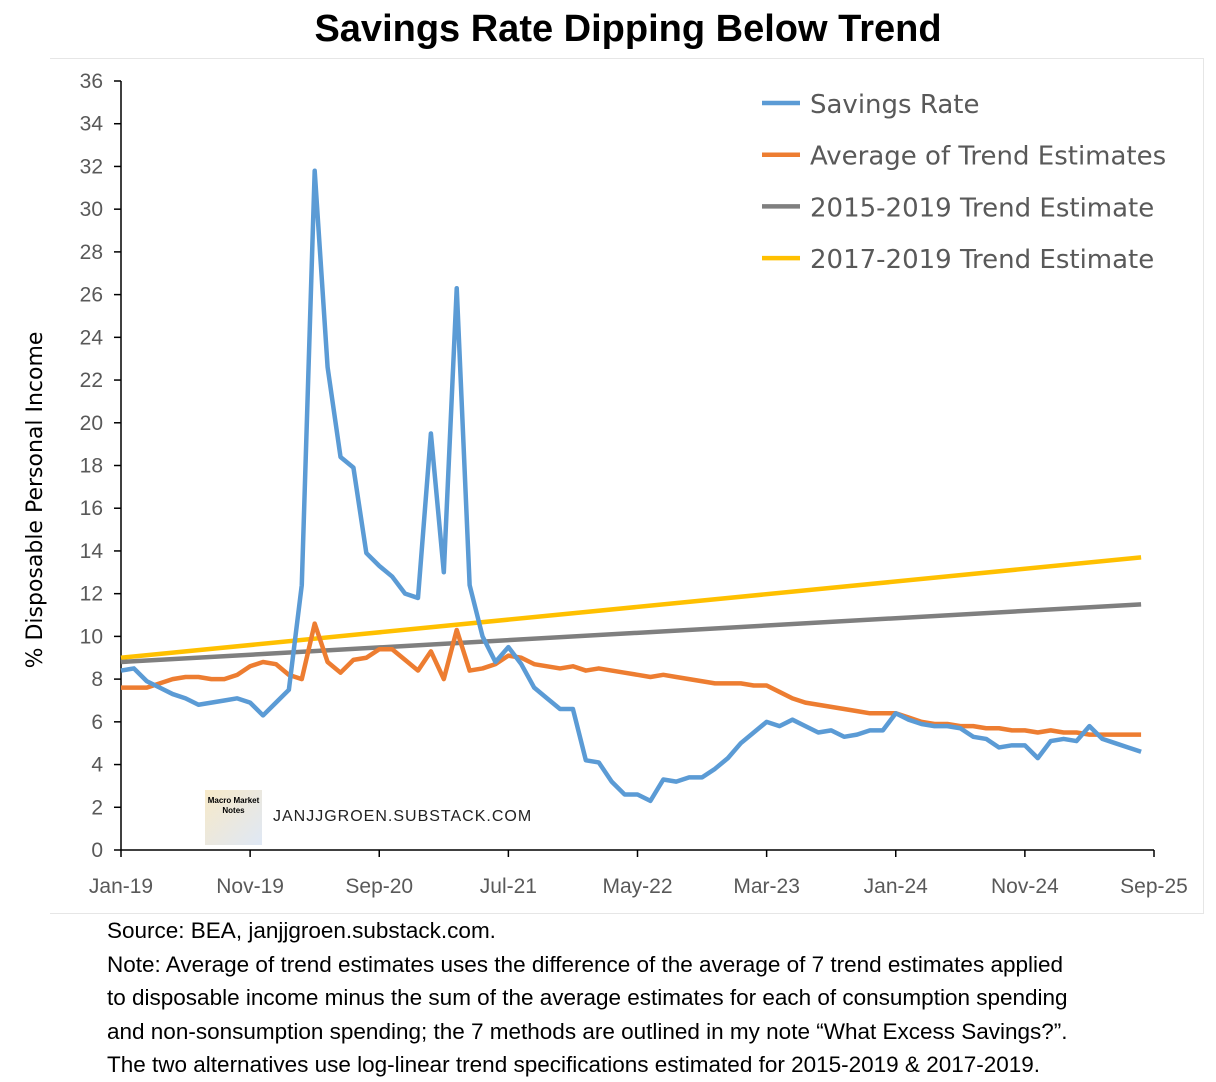  Describe the element at coordinates (508, 886) in the screenshot. I see `x-tick-label: Jul-21` at that location.